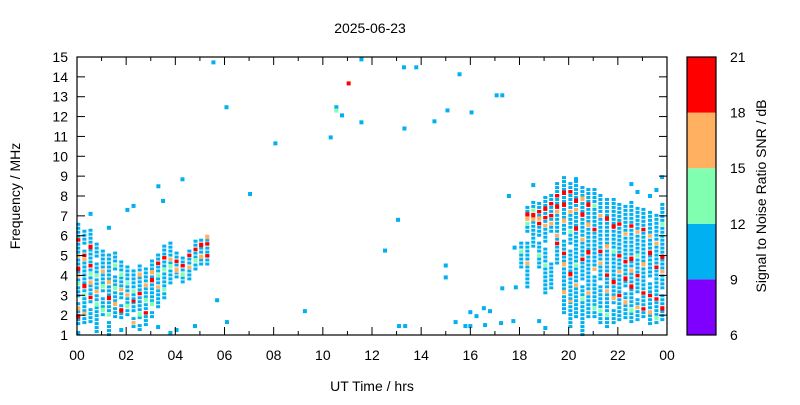  Describe the element at coordinates (372, 355) in the screenshot. I see `x-tick-label: 12` at that location.